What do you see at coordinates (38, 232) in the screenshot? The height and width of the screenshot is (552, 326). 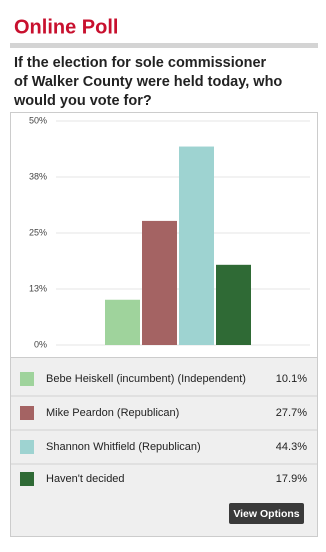 I see `y-tick-label: 25%` at bounding box center [38, 232].